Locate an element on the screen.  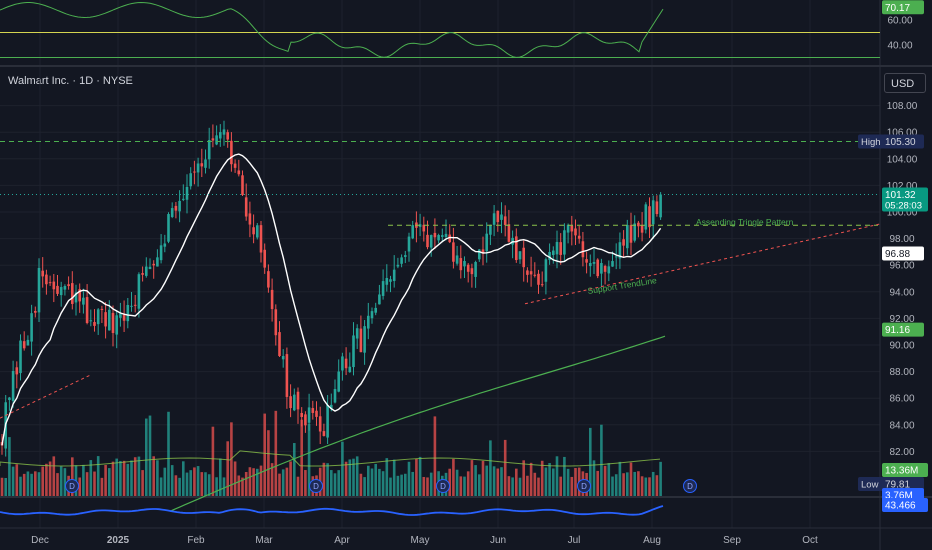
low-value-tag-text: 79.81 is located at coordinates (897, 485).